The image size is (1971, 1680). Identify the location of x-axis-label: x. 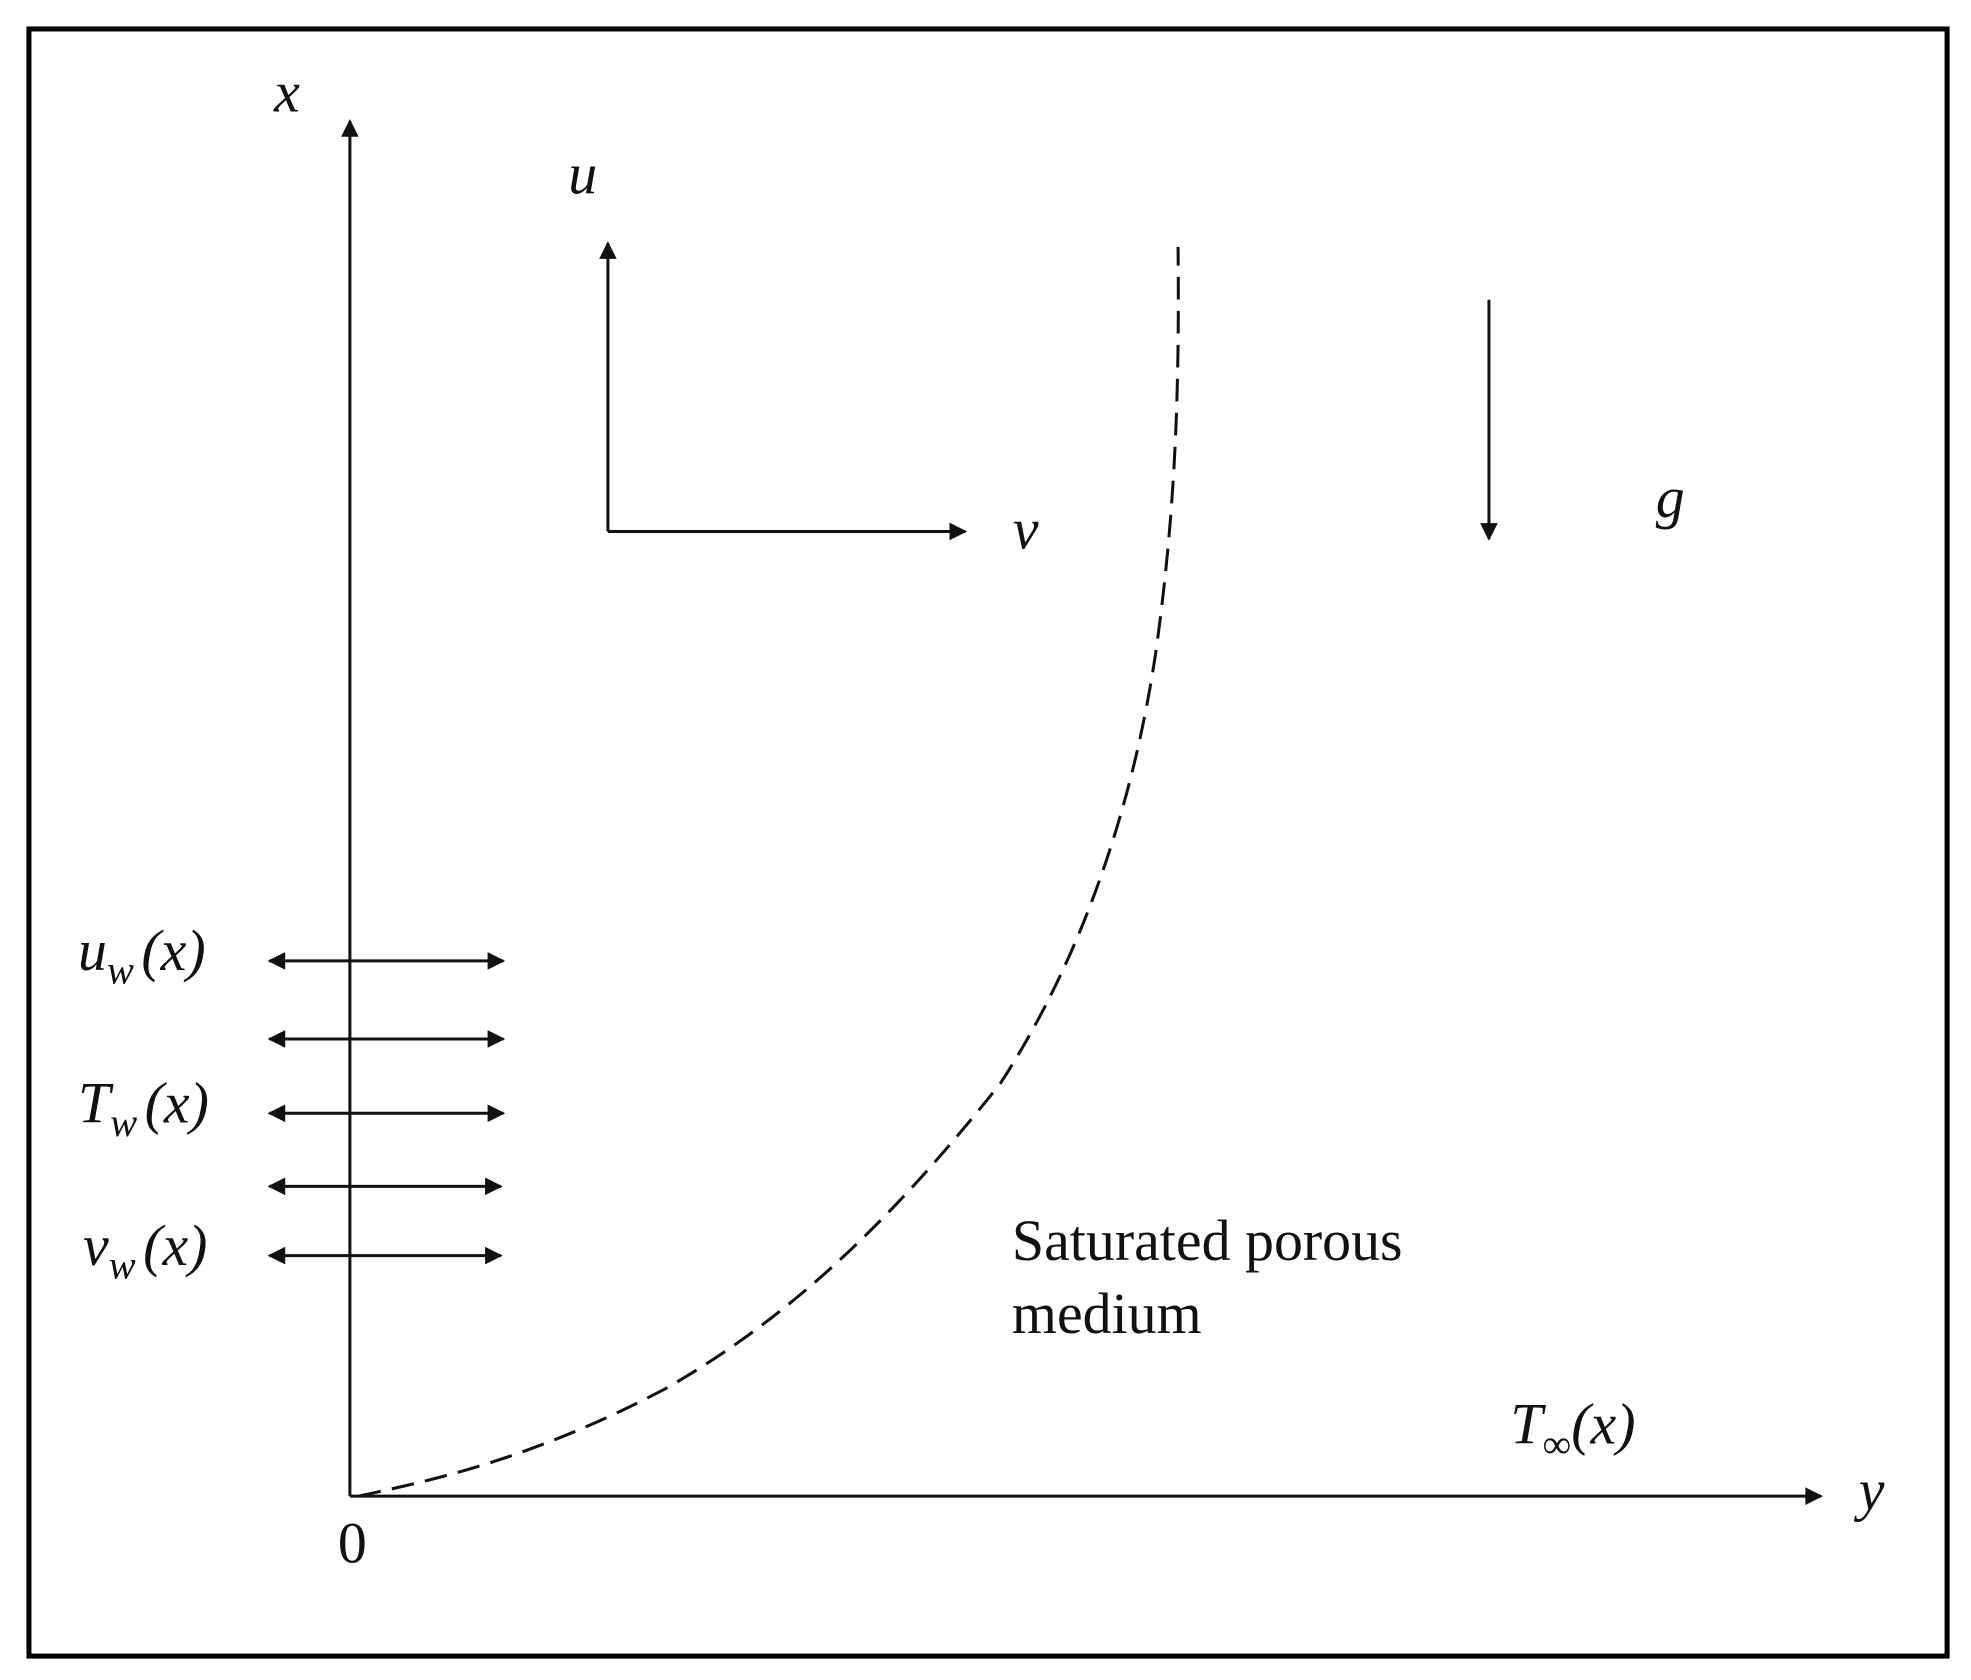
(286, 92).